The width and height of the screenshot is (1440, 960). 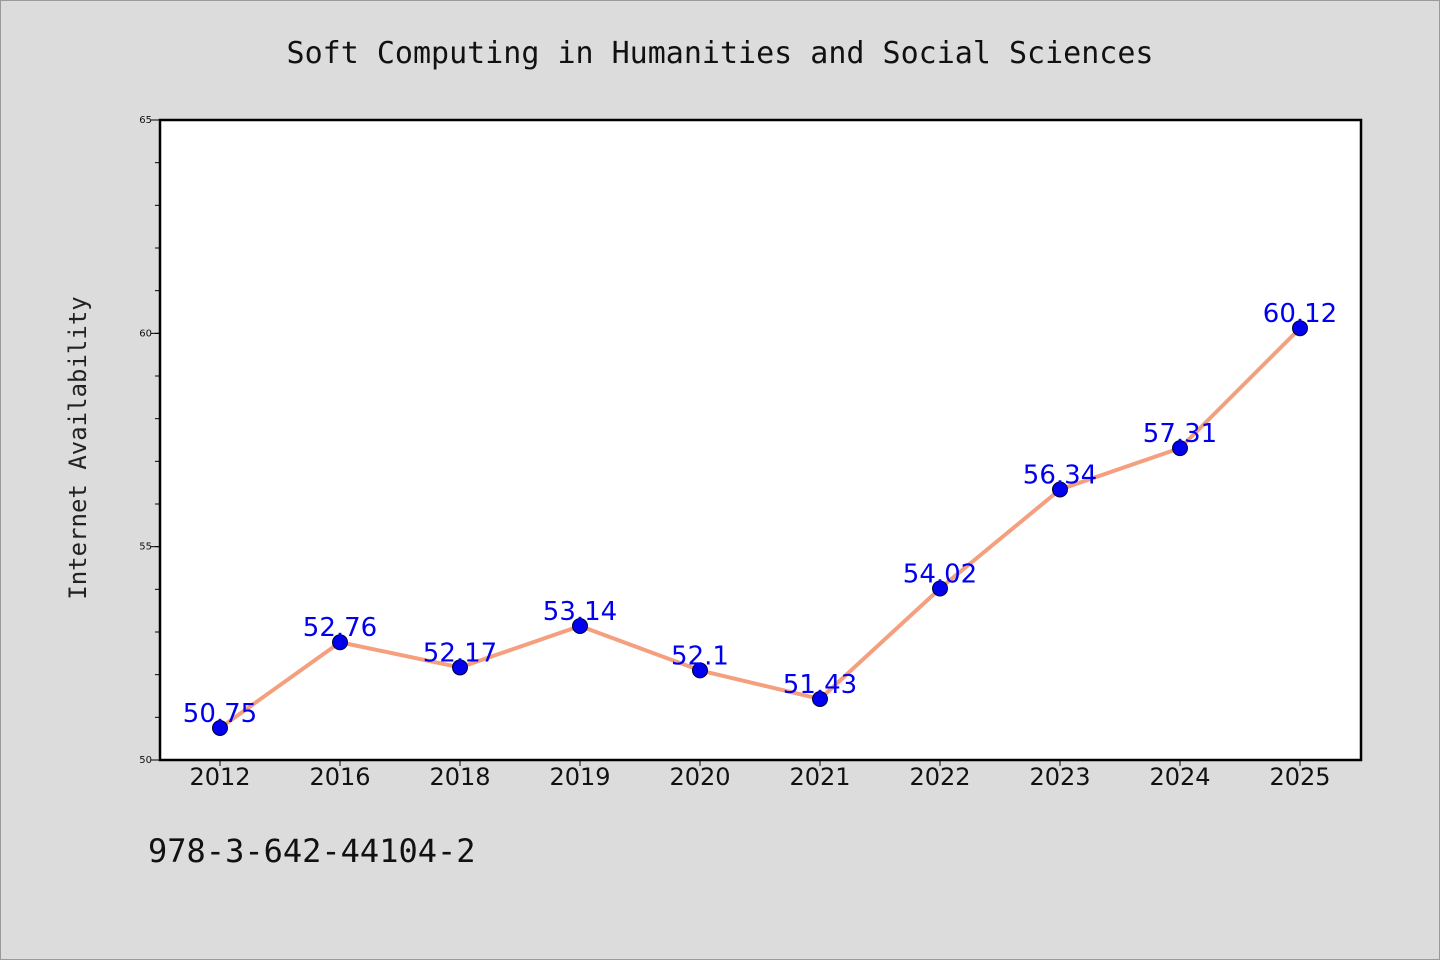 What do you see at coordinates (579, 777) in the screenshot?
I see `x-tick-label: 2019` at bounding box center [579, 777].